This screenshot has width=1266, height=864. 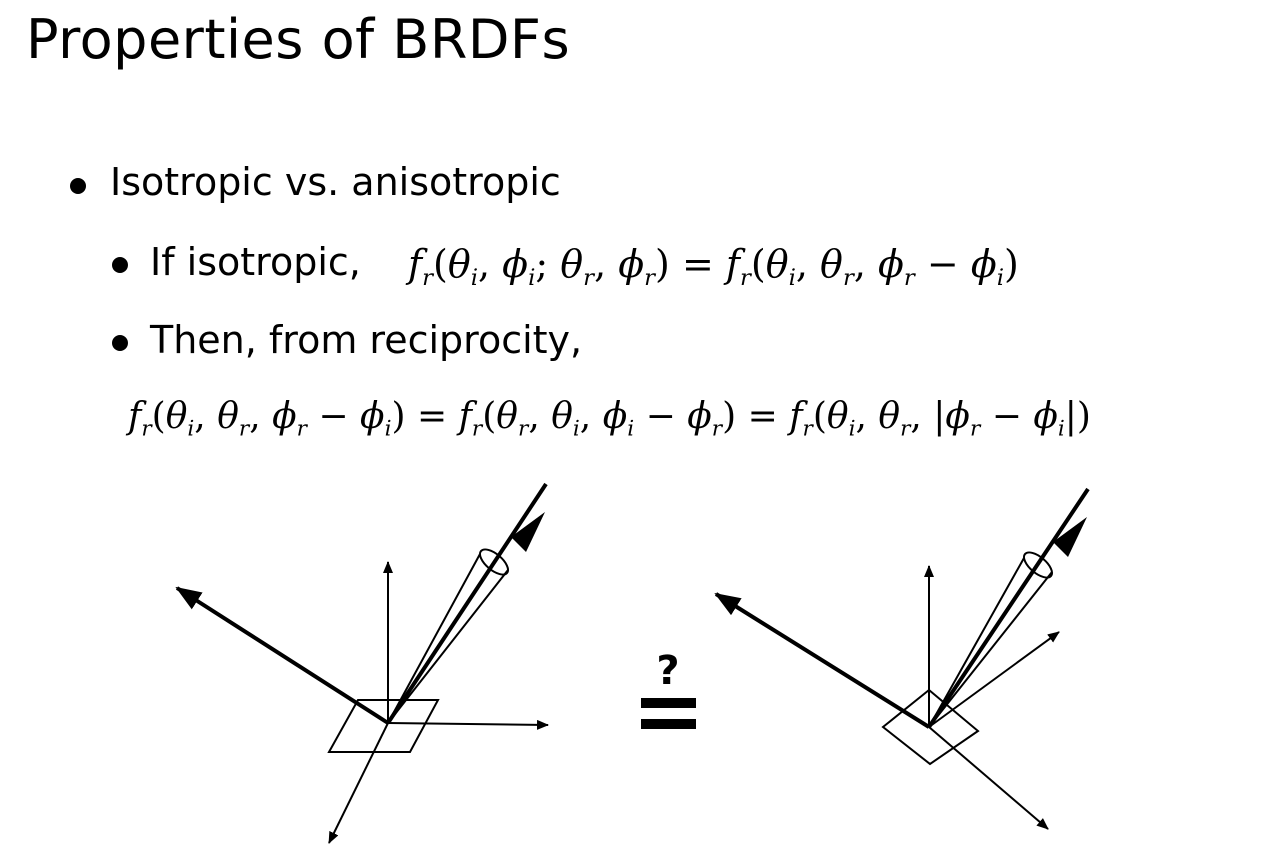 What do you see at coordinates (713, 266) in the screenshot?
I see `isotropic-equation: fr(θi, ϕi; θr, ϕr) = fr(θi, θr, ϕr − ϕi)` at bounding box center [713, 266].